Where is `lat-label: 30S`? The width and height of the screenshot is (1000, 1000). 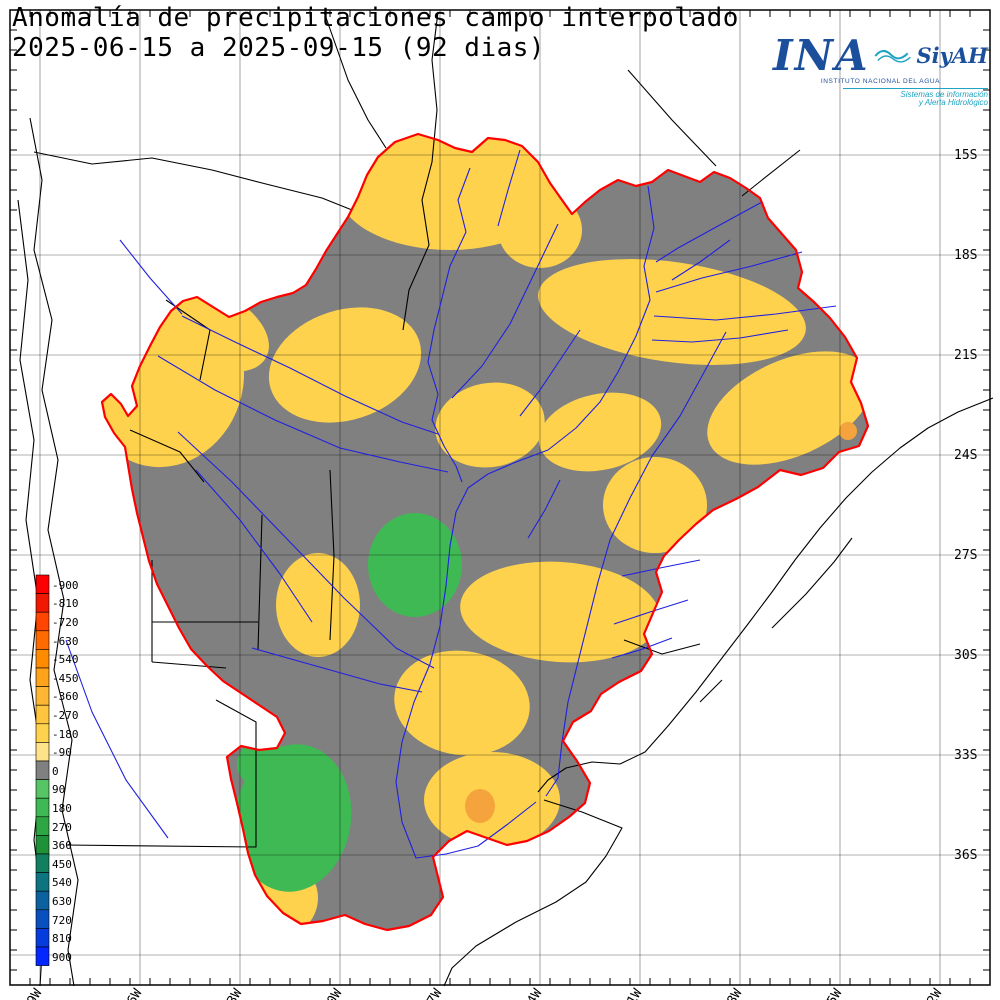 lat-label: 30S is located at coordinates (965, 655).